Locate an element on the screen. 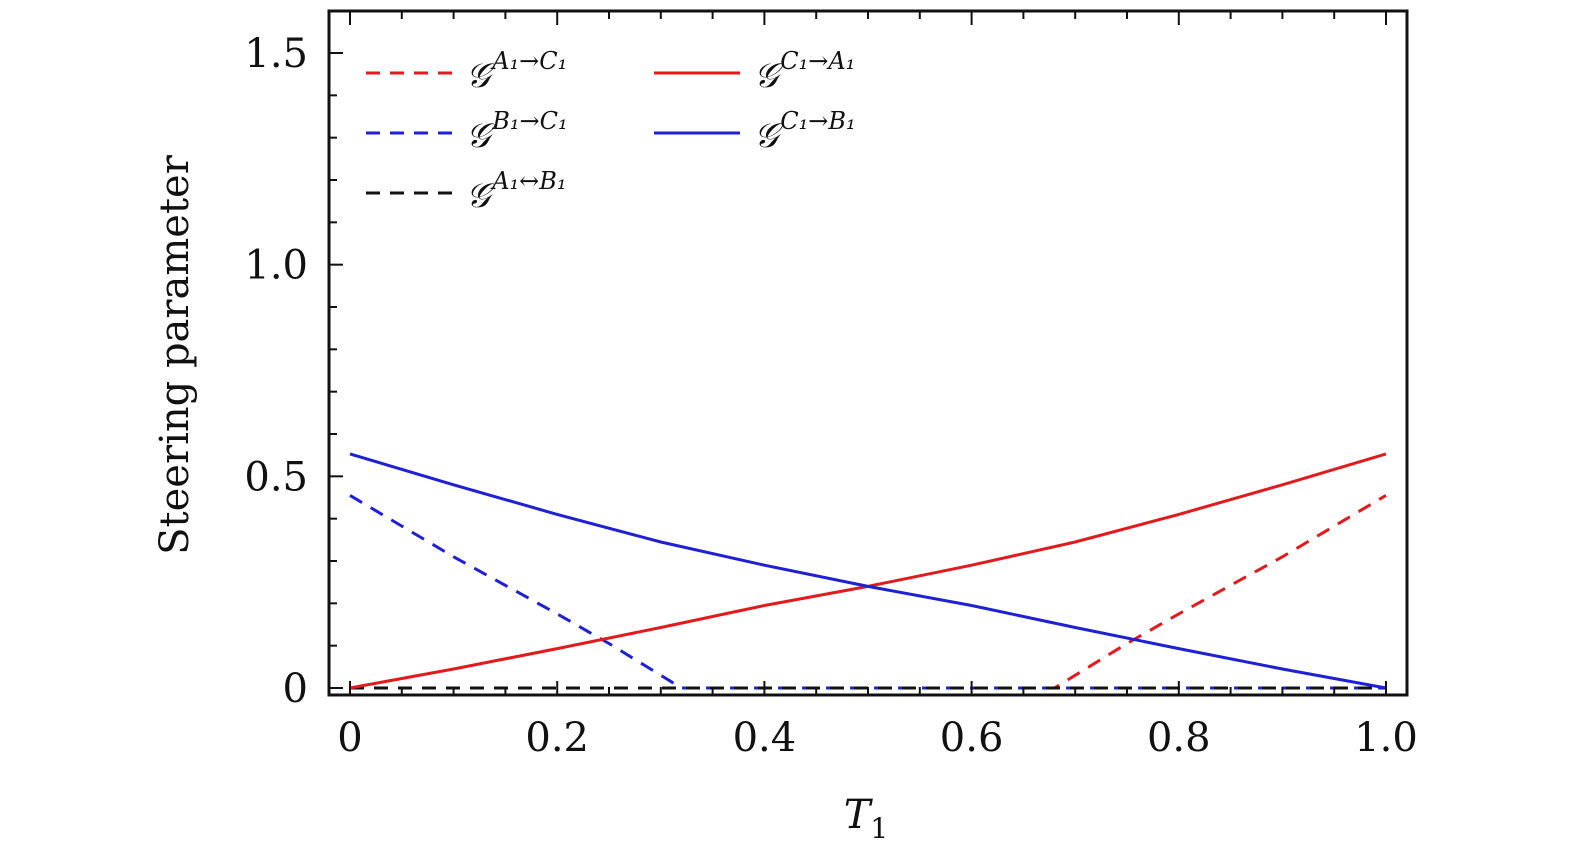  legend-label: 𝒢C₁→A₁ is located at coordinates (804, 71).